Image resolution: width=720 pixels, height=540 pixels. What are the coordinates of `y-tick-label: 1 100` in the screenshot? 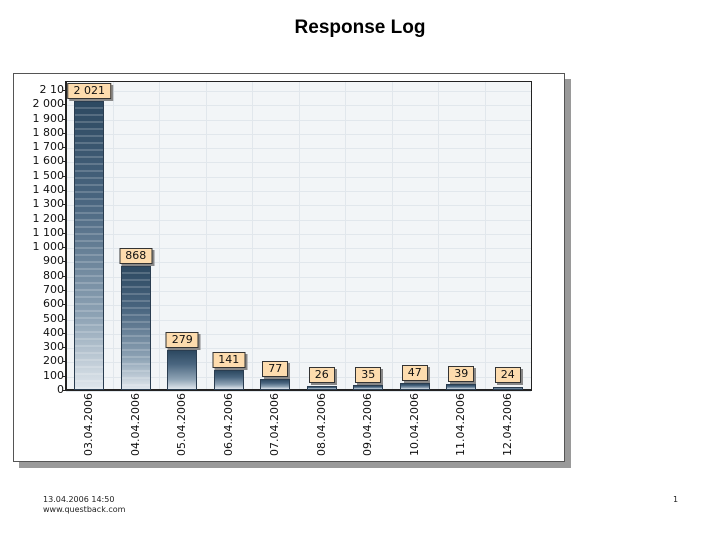 It's located at (48, 232).